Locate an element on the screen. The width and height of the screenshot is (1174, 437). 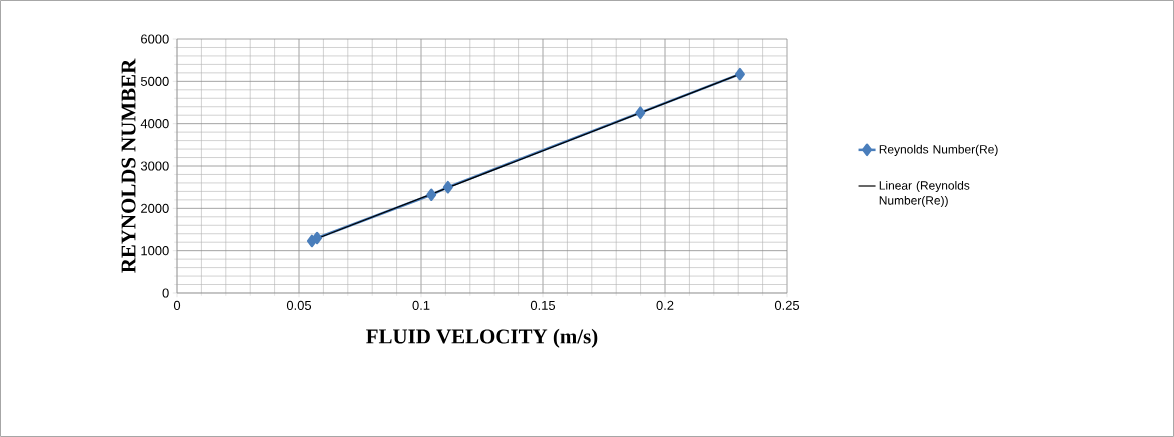
y-tick-label: 4000 is located at coordinates (154, 124).